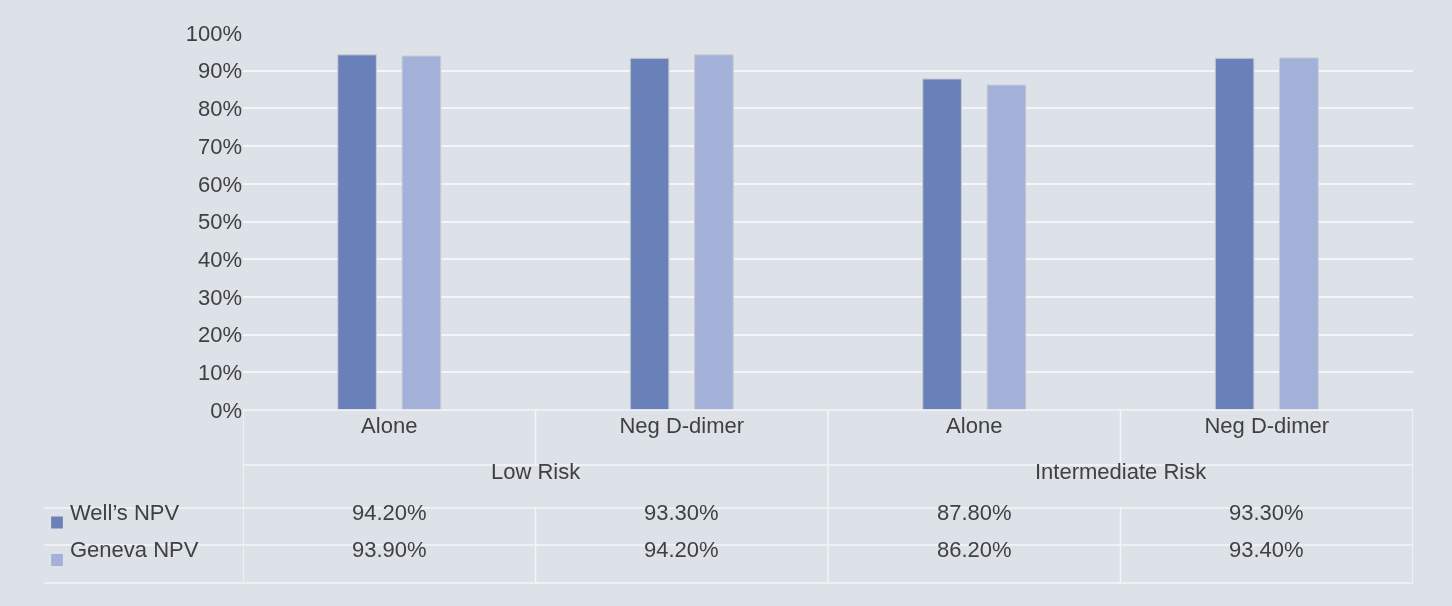 The width and height of the screenshot is (1452, 606). What do you see at coordinates (974, 512) in the screenshot?
I see `data-label: 87.80%` at bounding box center [974, 512].